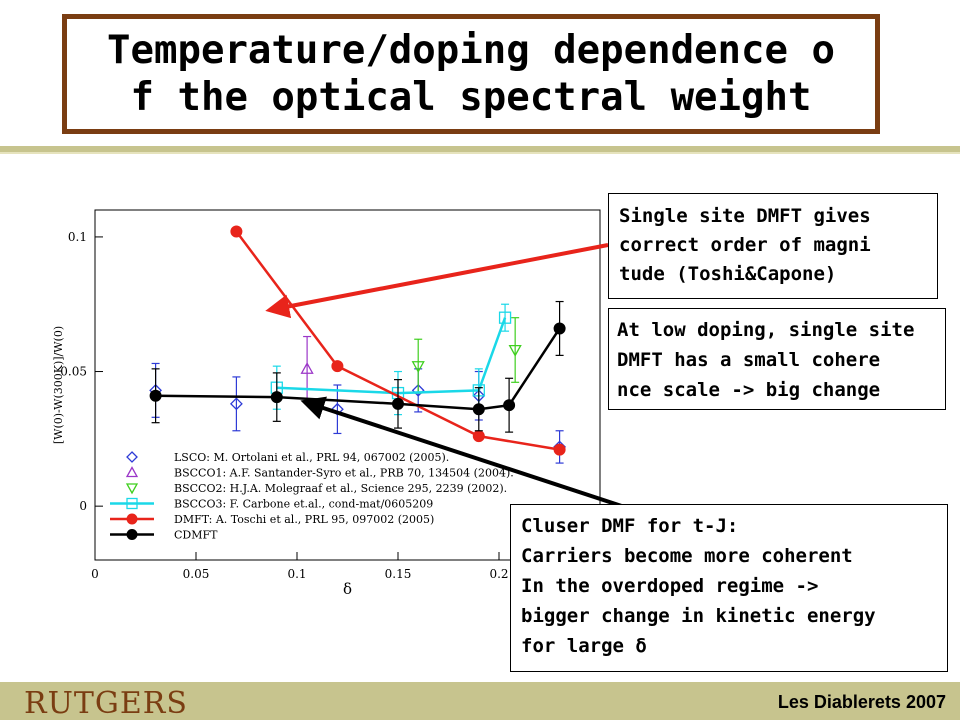 The image size is (960, 721). Describe the element at coordinates (196, 535) in the screenshot. I see `legend-label: CDMFT` at that location.